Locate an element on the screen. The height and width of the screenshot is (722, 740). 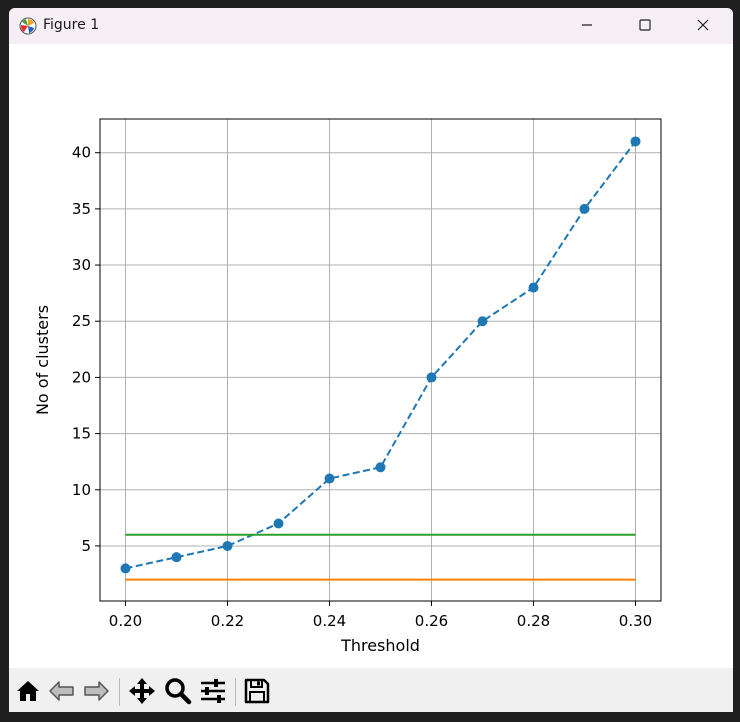
x-tick-label: 0.20 is located at coordinates (125, 621).